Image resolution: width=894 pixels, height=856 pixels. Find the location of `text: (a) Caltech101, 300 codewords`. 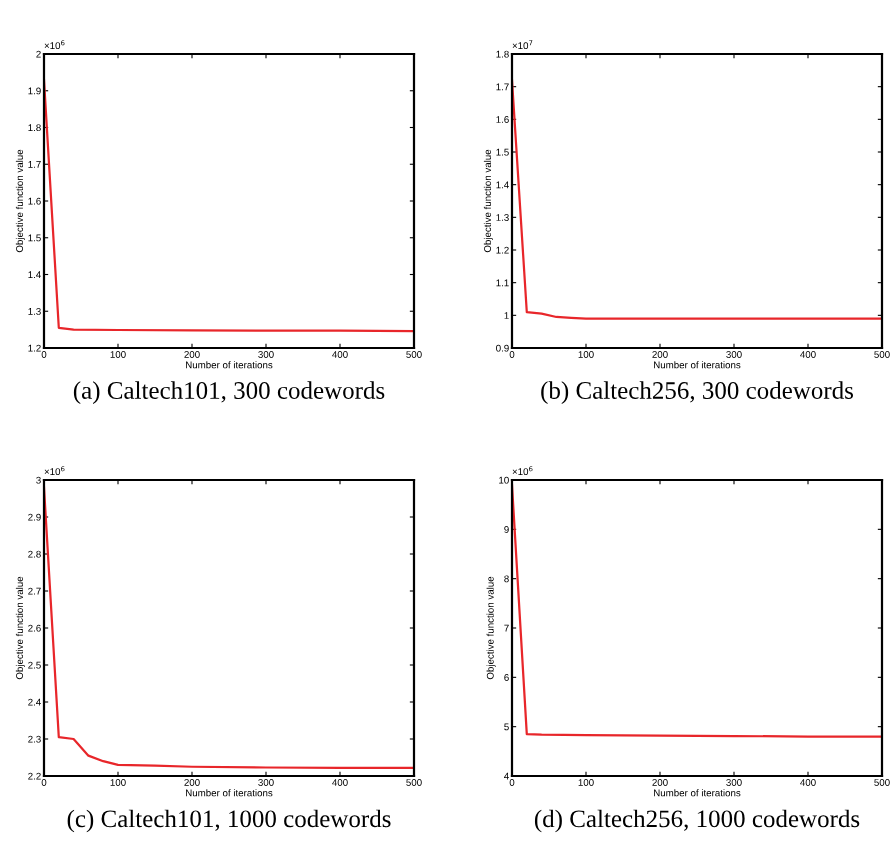

text: (a) Caltech101, 300 codewords is located at coordinates (229, 392).